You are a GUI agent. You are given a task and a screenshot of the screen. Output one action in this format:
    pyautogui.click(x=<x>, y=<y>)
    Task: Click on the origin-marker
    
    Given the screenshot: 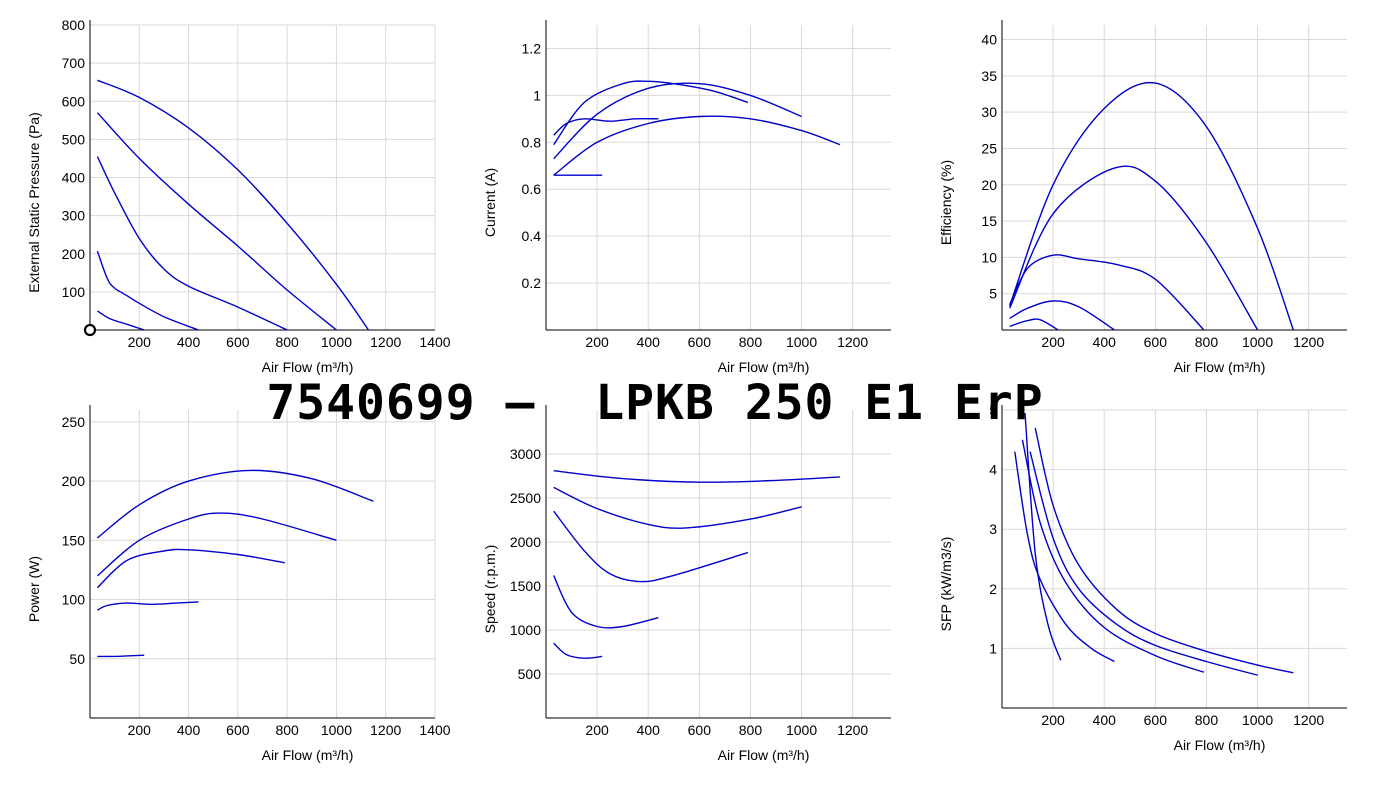 What is the action you would take?
    pyautogui.click(x=90, y=330)
    